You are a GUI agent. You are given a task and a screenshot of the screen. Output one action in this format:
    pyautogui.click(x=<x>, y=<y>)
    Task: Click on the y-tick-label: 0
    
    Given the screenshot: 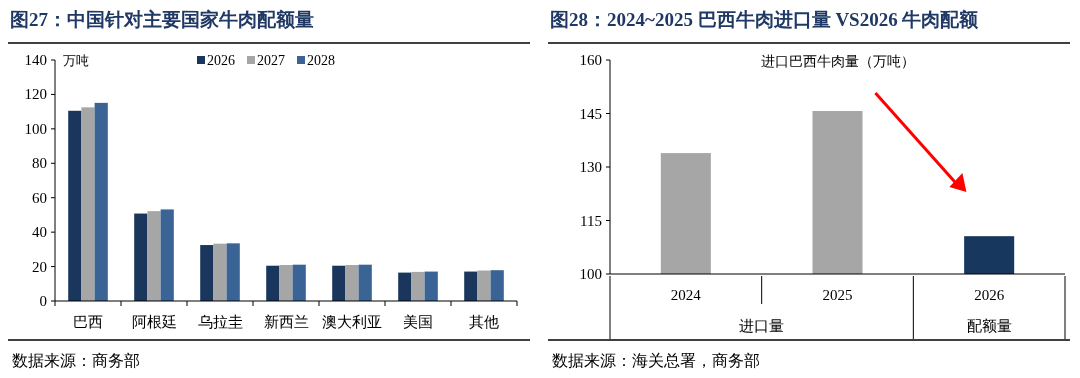 What is the action you would take?
    pyautogui.click(x=43, y=301)
    